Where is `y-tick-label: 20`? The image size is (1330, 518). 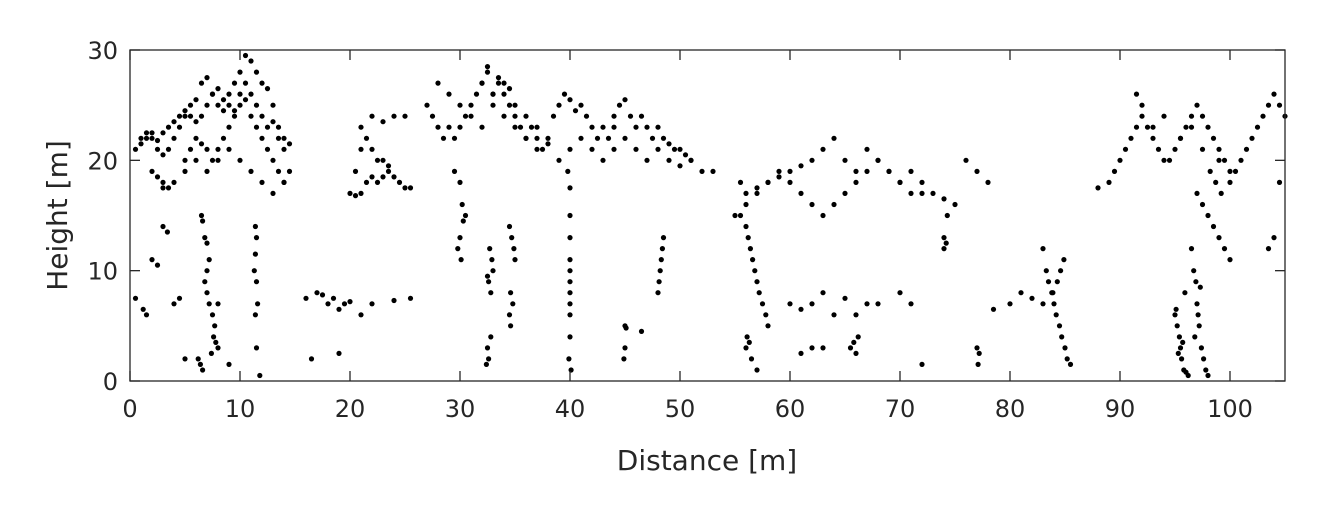 y-tick-label: 20 is located at coordinates (102, 161).